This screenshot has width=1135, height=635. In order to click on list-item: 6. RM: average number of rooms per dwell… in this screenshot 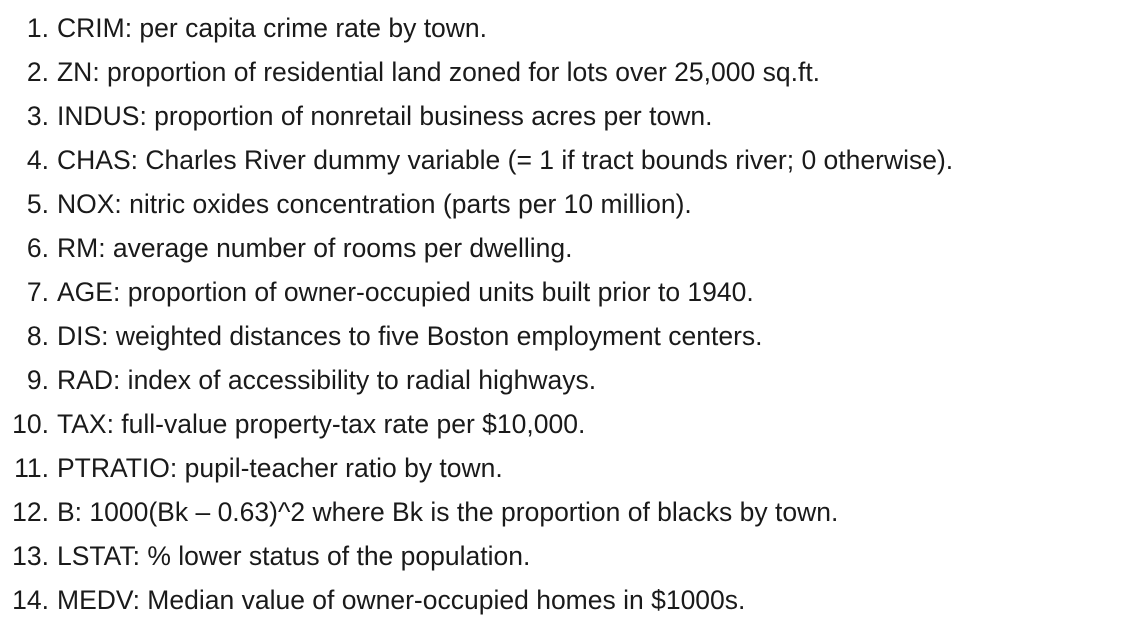, I will do `click(476, 248)`.